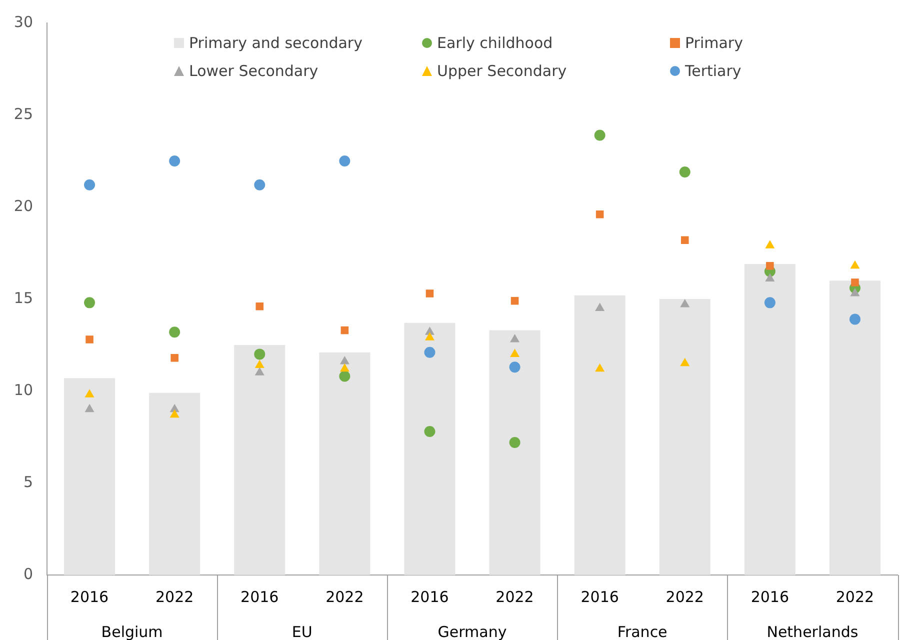 The image size is (903, 640). Describe the element at coordinates (253, 71) in the screenshot. I see `legend-label: Lower Secondary` at that location.